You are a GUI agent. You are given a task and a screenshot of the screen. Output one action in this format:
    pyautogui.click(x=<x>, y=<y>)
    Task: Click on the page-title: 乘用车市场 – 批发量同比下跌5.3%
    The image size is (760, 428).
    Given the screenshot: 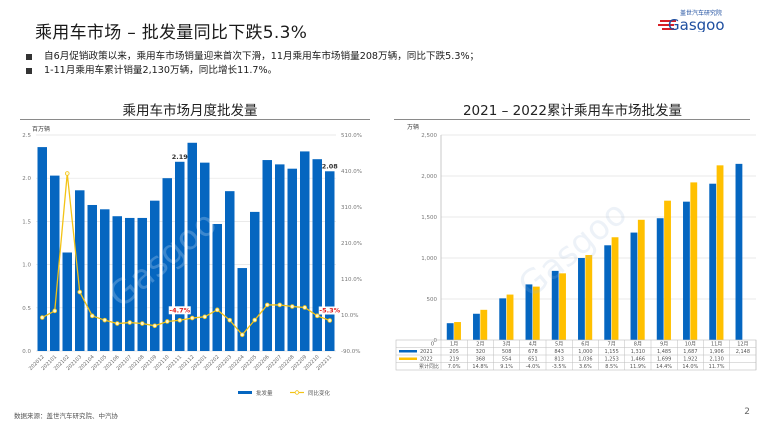 What is the action you would take?
    pyautogui.click(x=171, y=33)
    